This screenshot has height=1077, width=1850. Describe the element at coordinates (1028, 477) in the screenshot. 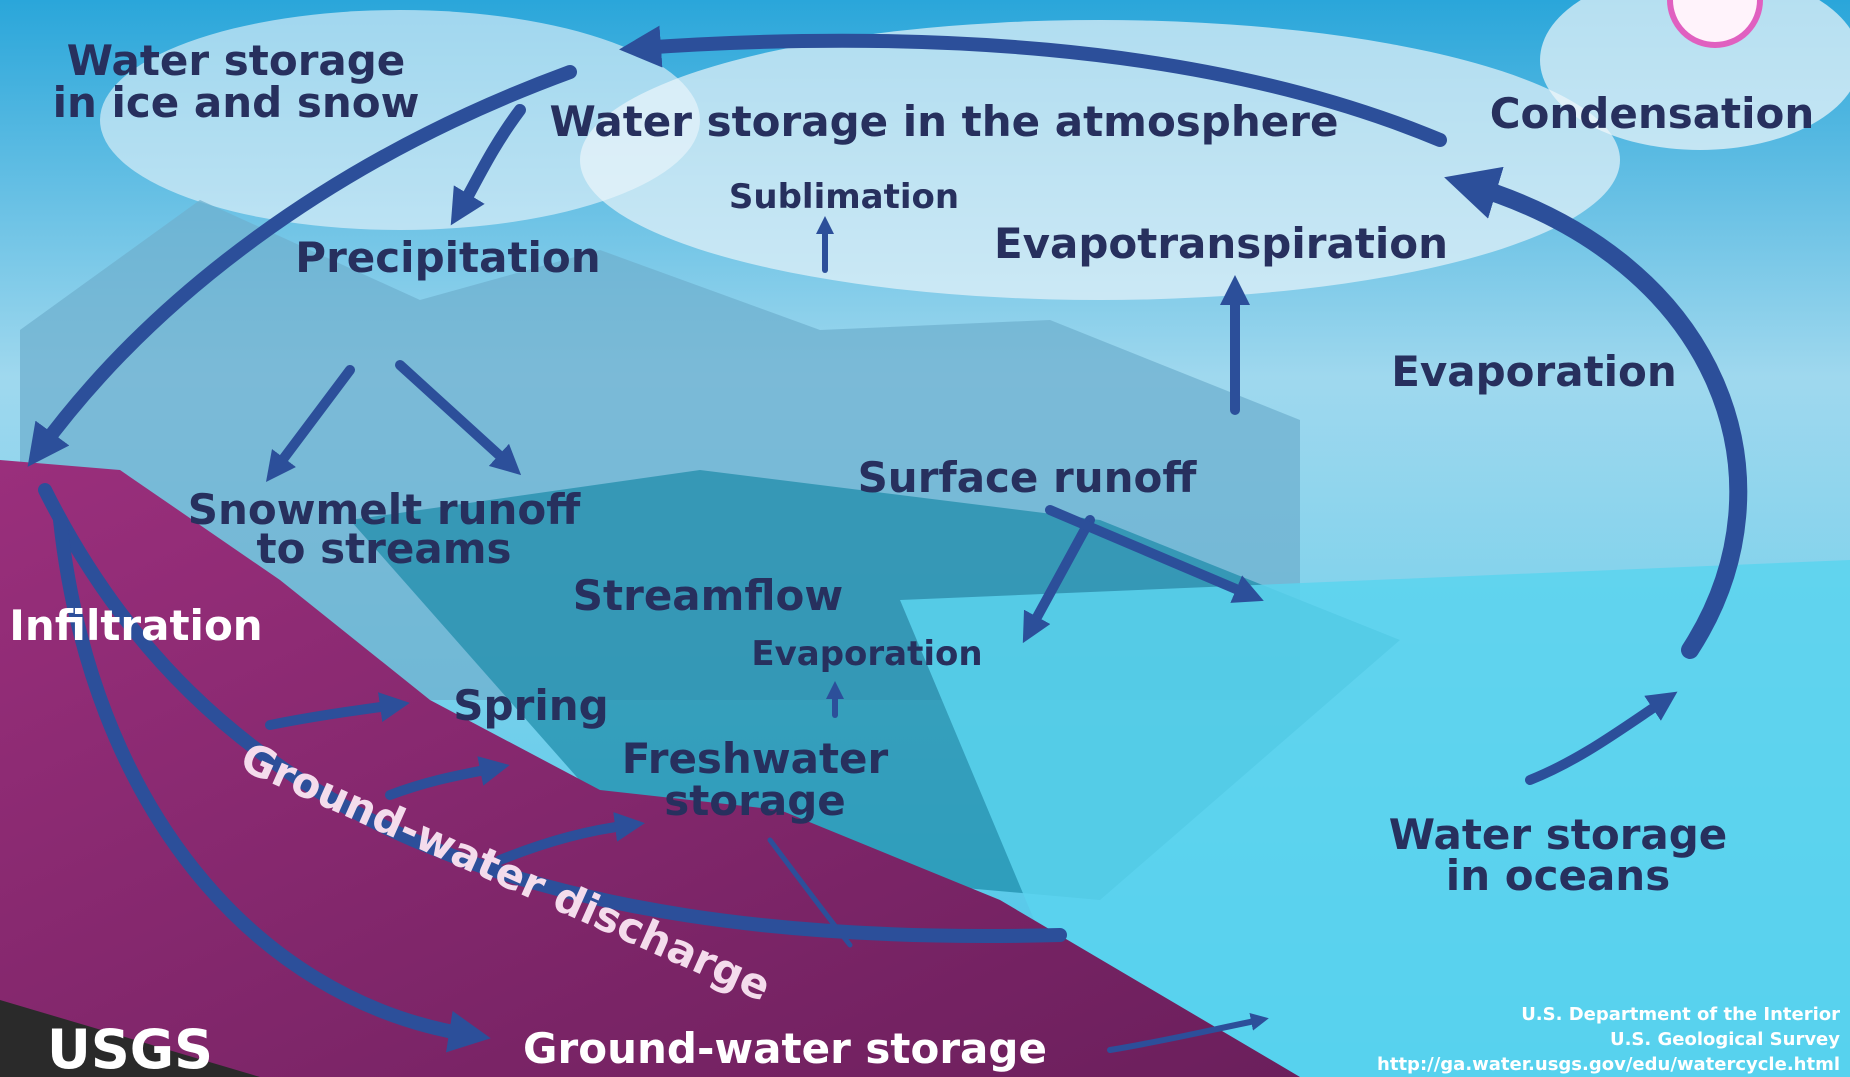

I see `label: Surface runoff` at that location.